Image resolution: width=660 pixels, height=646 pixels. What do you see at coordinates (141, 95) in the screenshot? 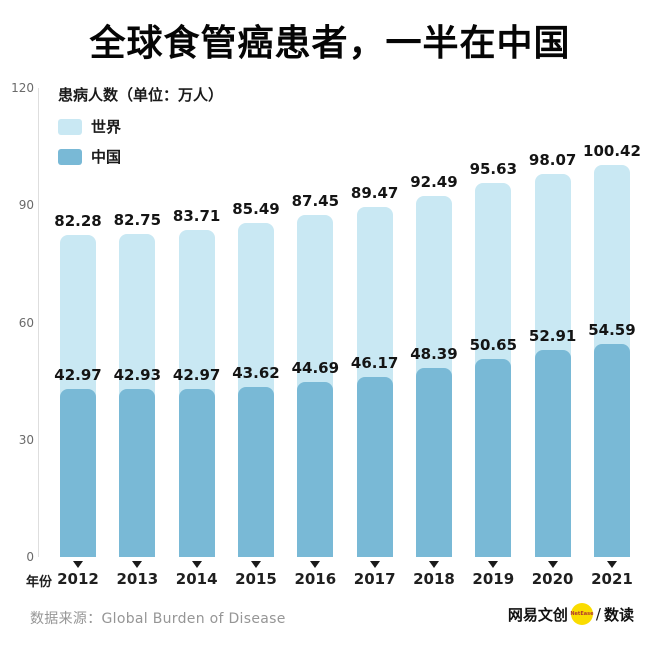
I see `y-axis-unit-label: 患病人数（单位：万人）` at bounding box center [141, 95].